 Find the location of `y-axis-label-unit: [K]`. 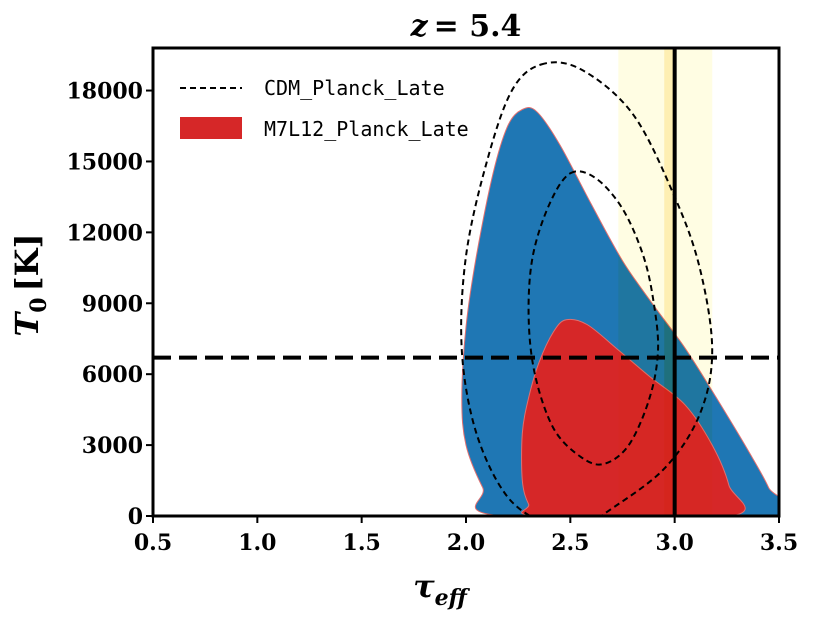

y-axis-label-unit: [K] is located at coordinates (27, 262).